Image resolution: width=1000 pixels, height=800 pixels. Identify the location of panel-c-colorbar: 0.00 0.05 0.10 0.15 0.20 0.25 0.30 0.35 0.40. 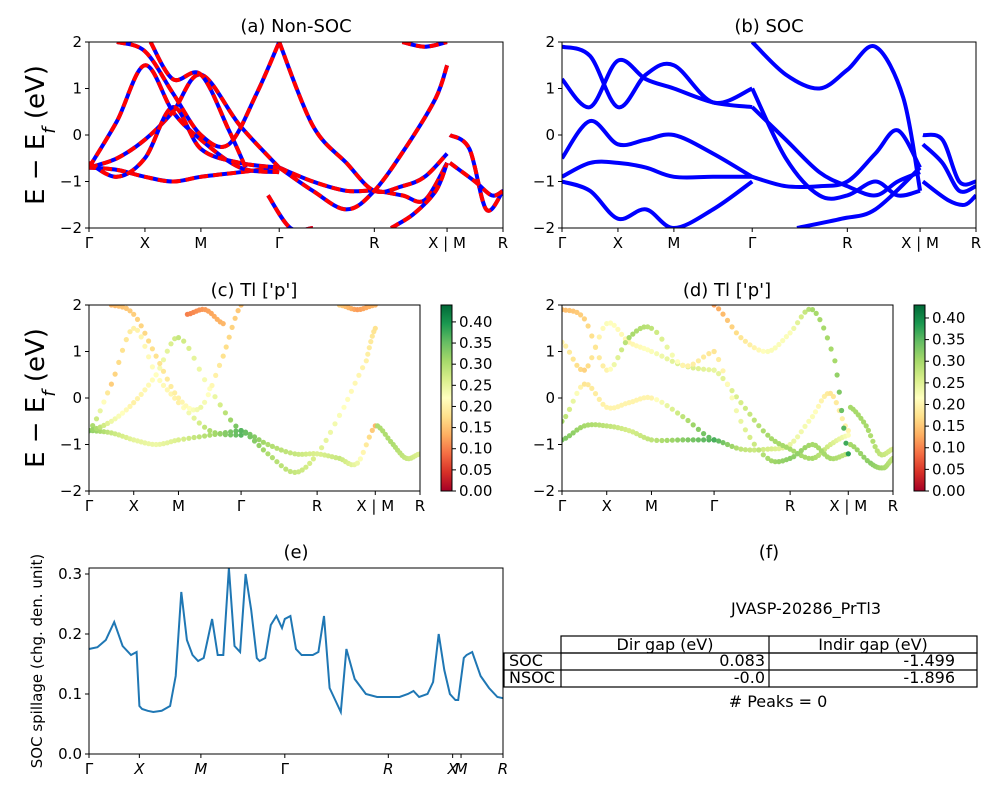
(466, 402).